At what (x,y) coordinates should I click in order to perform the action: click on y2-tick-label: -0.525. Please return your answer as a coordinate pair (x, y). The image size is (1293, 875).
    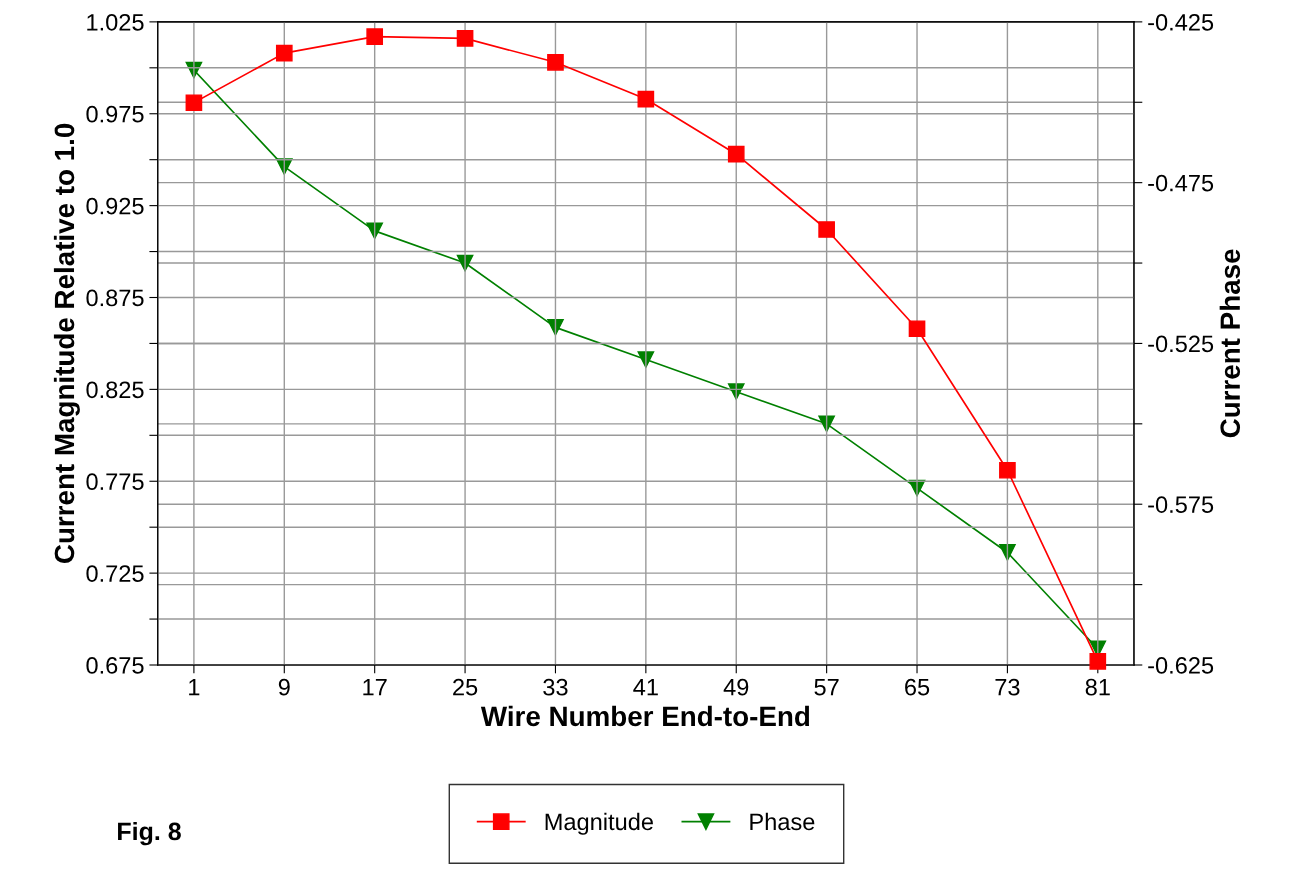
    Looking at the image, I should click on (1181, 344).